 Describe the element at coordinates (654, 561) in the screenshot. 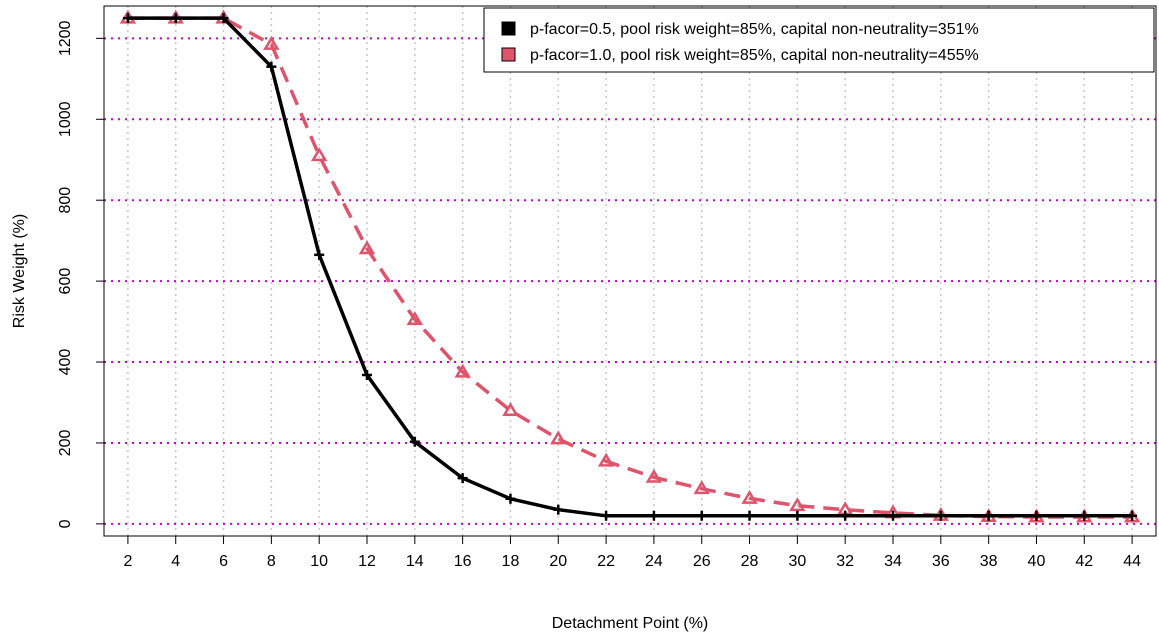

I see `x-tick-label: 24` at that location.